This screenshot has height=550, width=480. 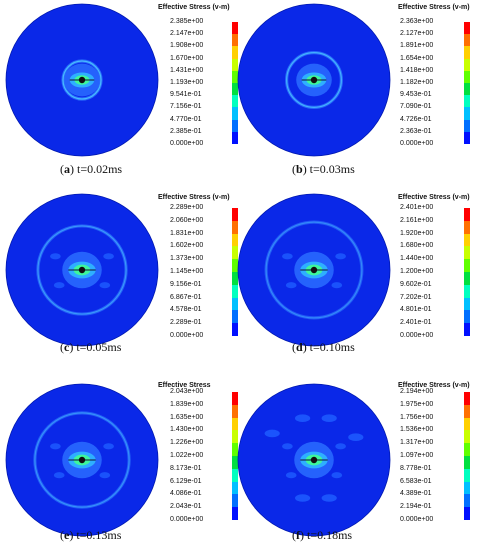 What do you see at coordinates (187, 271) in the screenshot?
I see `colorbar-tick-label: 1.145e+00` at bounding box center [187, 271].